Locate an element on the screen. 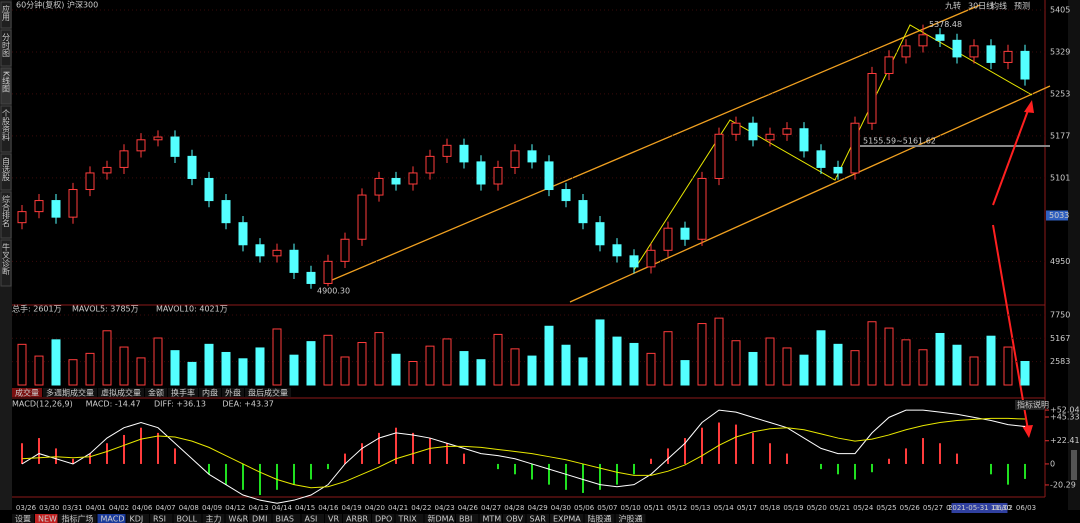 The height and width of the screenshot is (523, 1080). help-text: 指标说明 is located at coordinates (1033, 405).